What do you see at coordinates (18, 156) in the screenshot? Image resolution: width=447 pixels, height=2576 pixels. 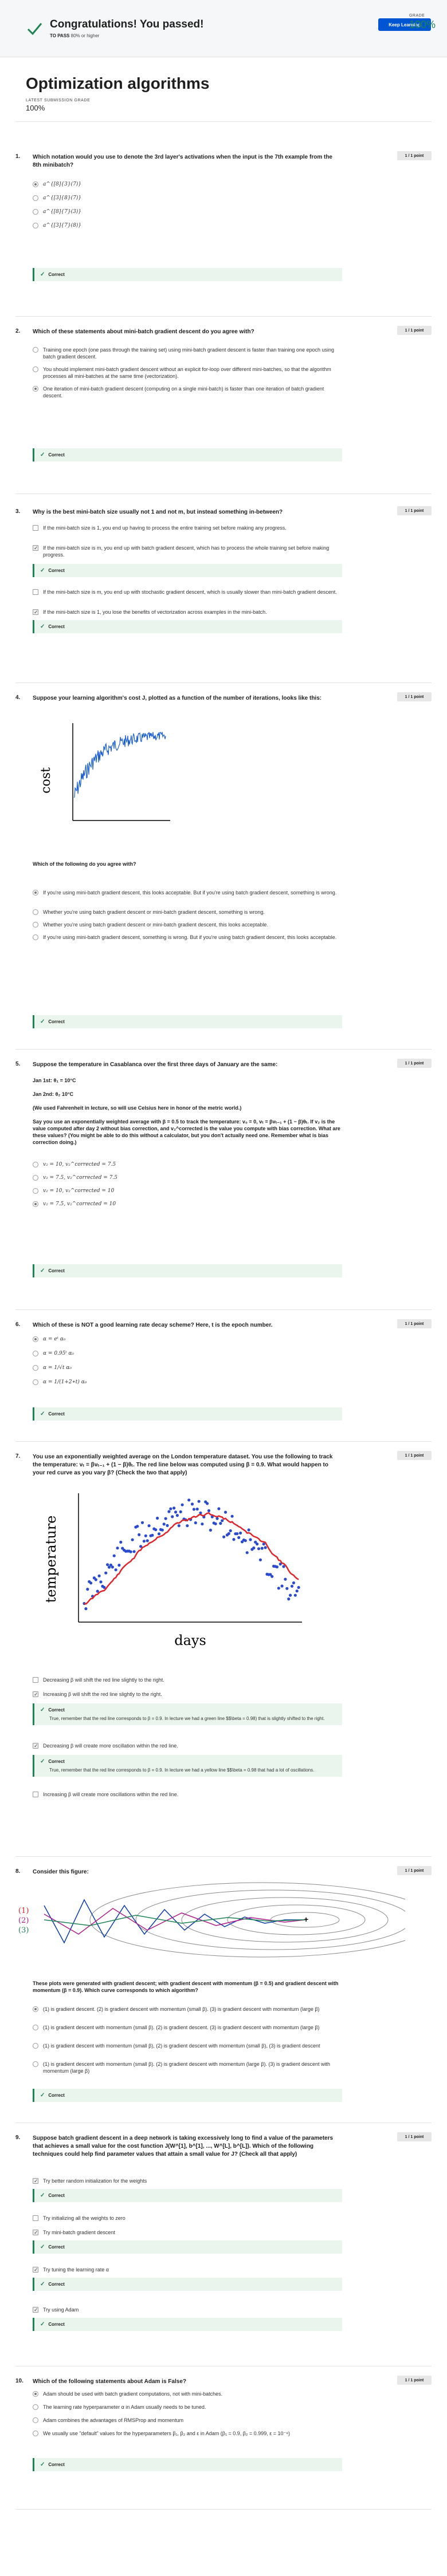 I see `question-number: 1.` at bounding box center [18, 156].